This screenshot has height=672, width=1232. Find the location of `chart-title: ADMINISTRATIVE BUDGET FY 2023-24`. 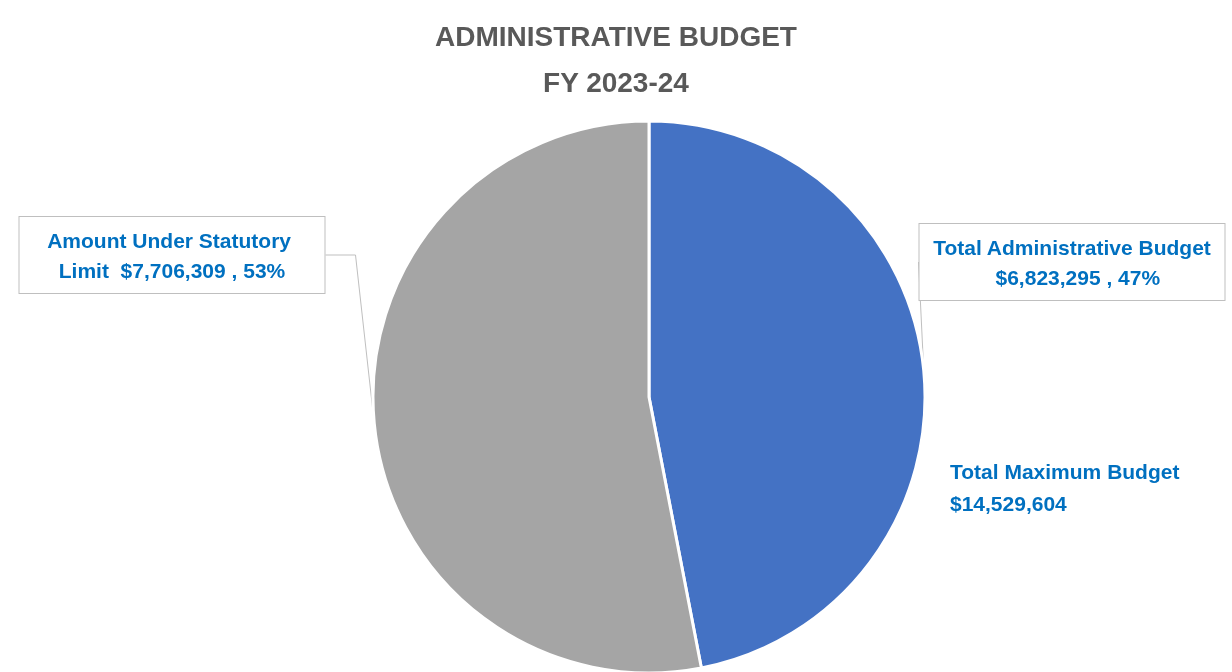

chart-title: ADMINISTRATIVE BUDGET FY 2023-24 is located at coordinates (616, 59).